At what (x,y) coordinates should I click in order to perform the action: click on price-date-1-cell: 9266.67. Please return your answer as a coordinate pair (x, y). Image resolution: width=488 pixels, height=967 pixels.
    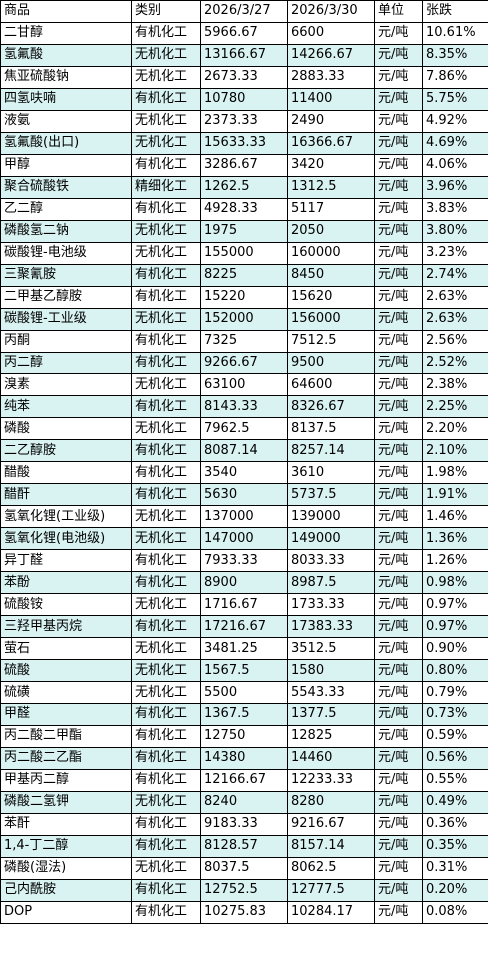
    Looking at the image, I should click on (244, 363).